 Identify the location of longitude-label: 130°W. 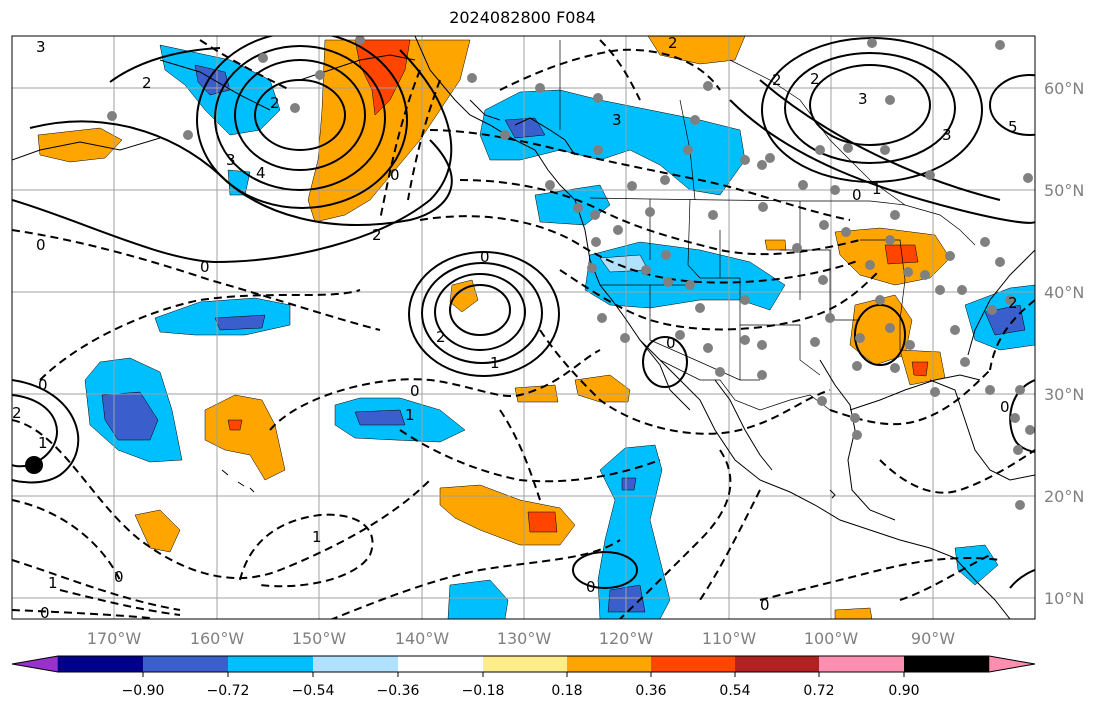
(524, 638).